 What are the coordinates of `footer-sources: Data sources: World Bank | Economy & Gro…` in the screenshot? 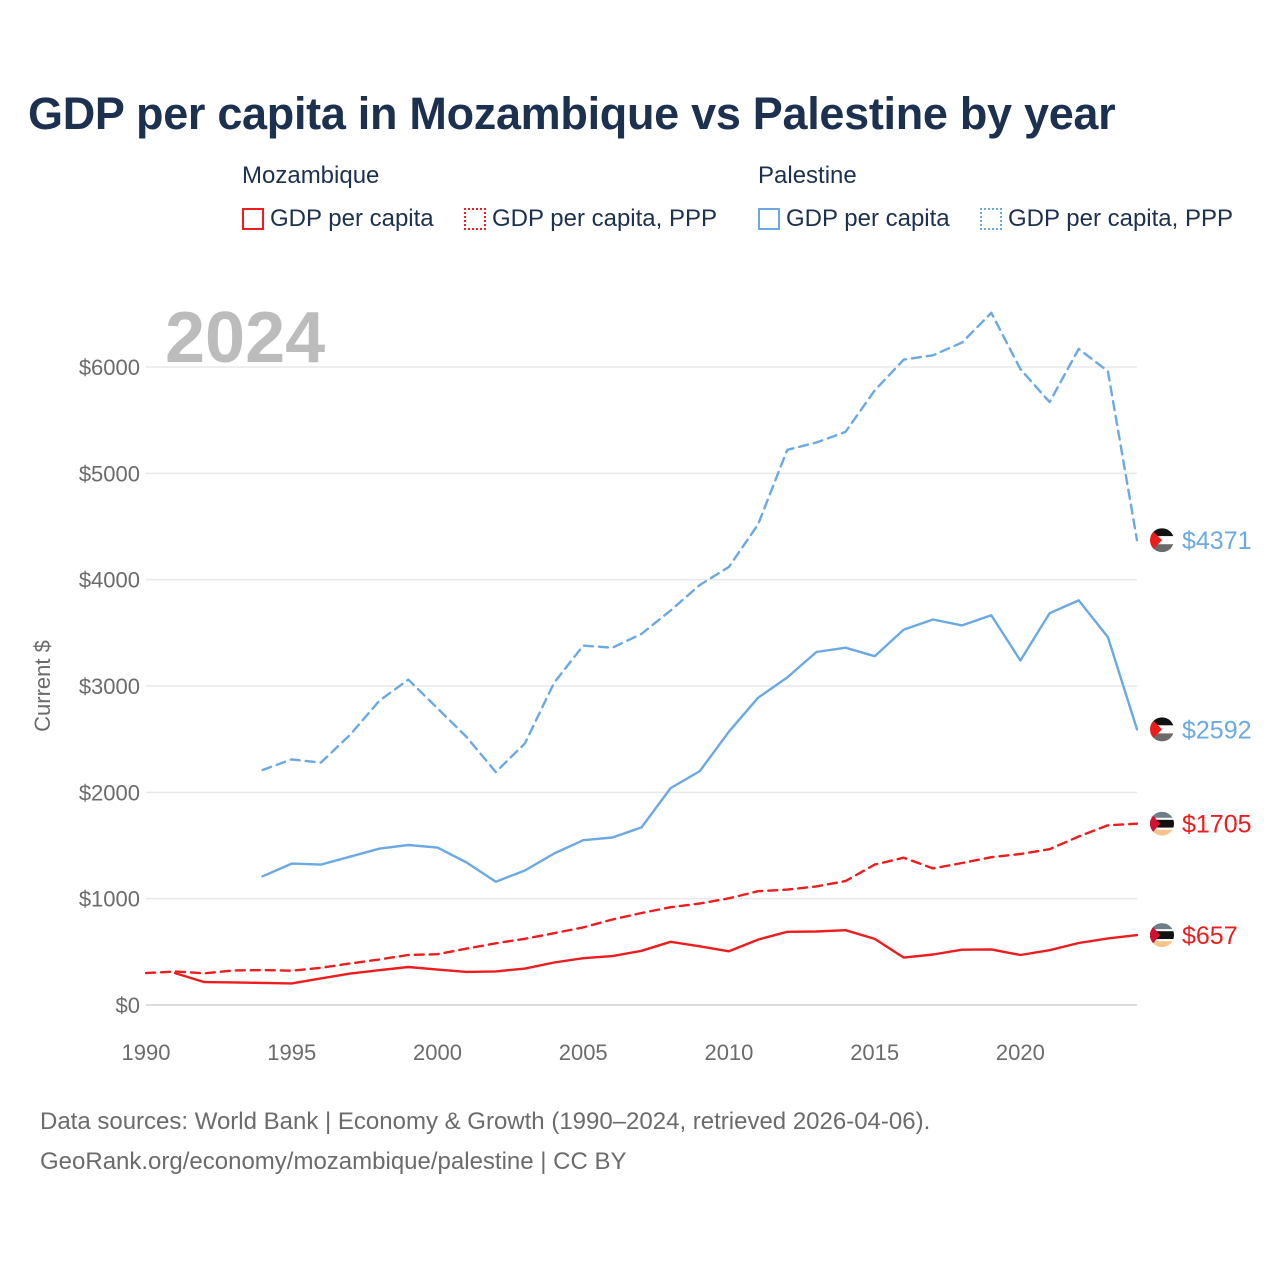 It's located at (485, 1121).